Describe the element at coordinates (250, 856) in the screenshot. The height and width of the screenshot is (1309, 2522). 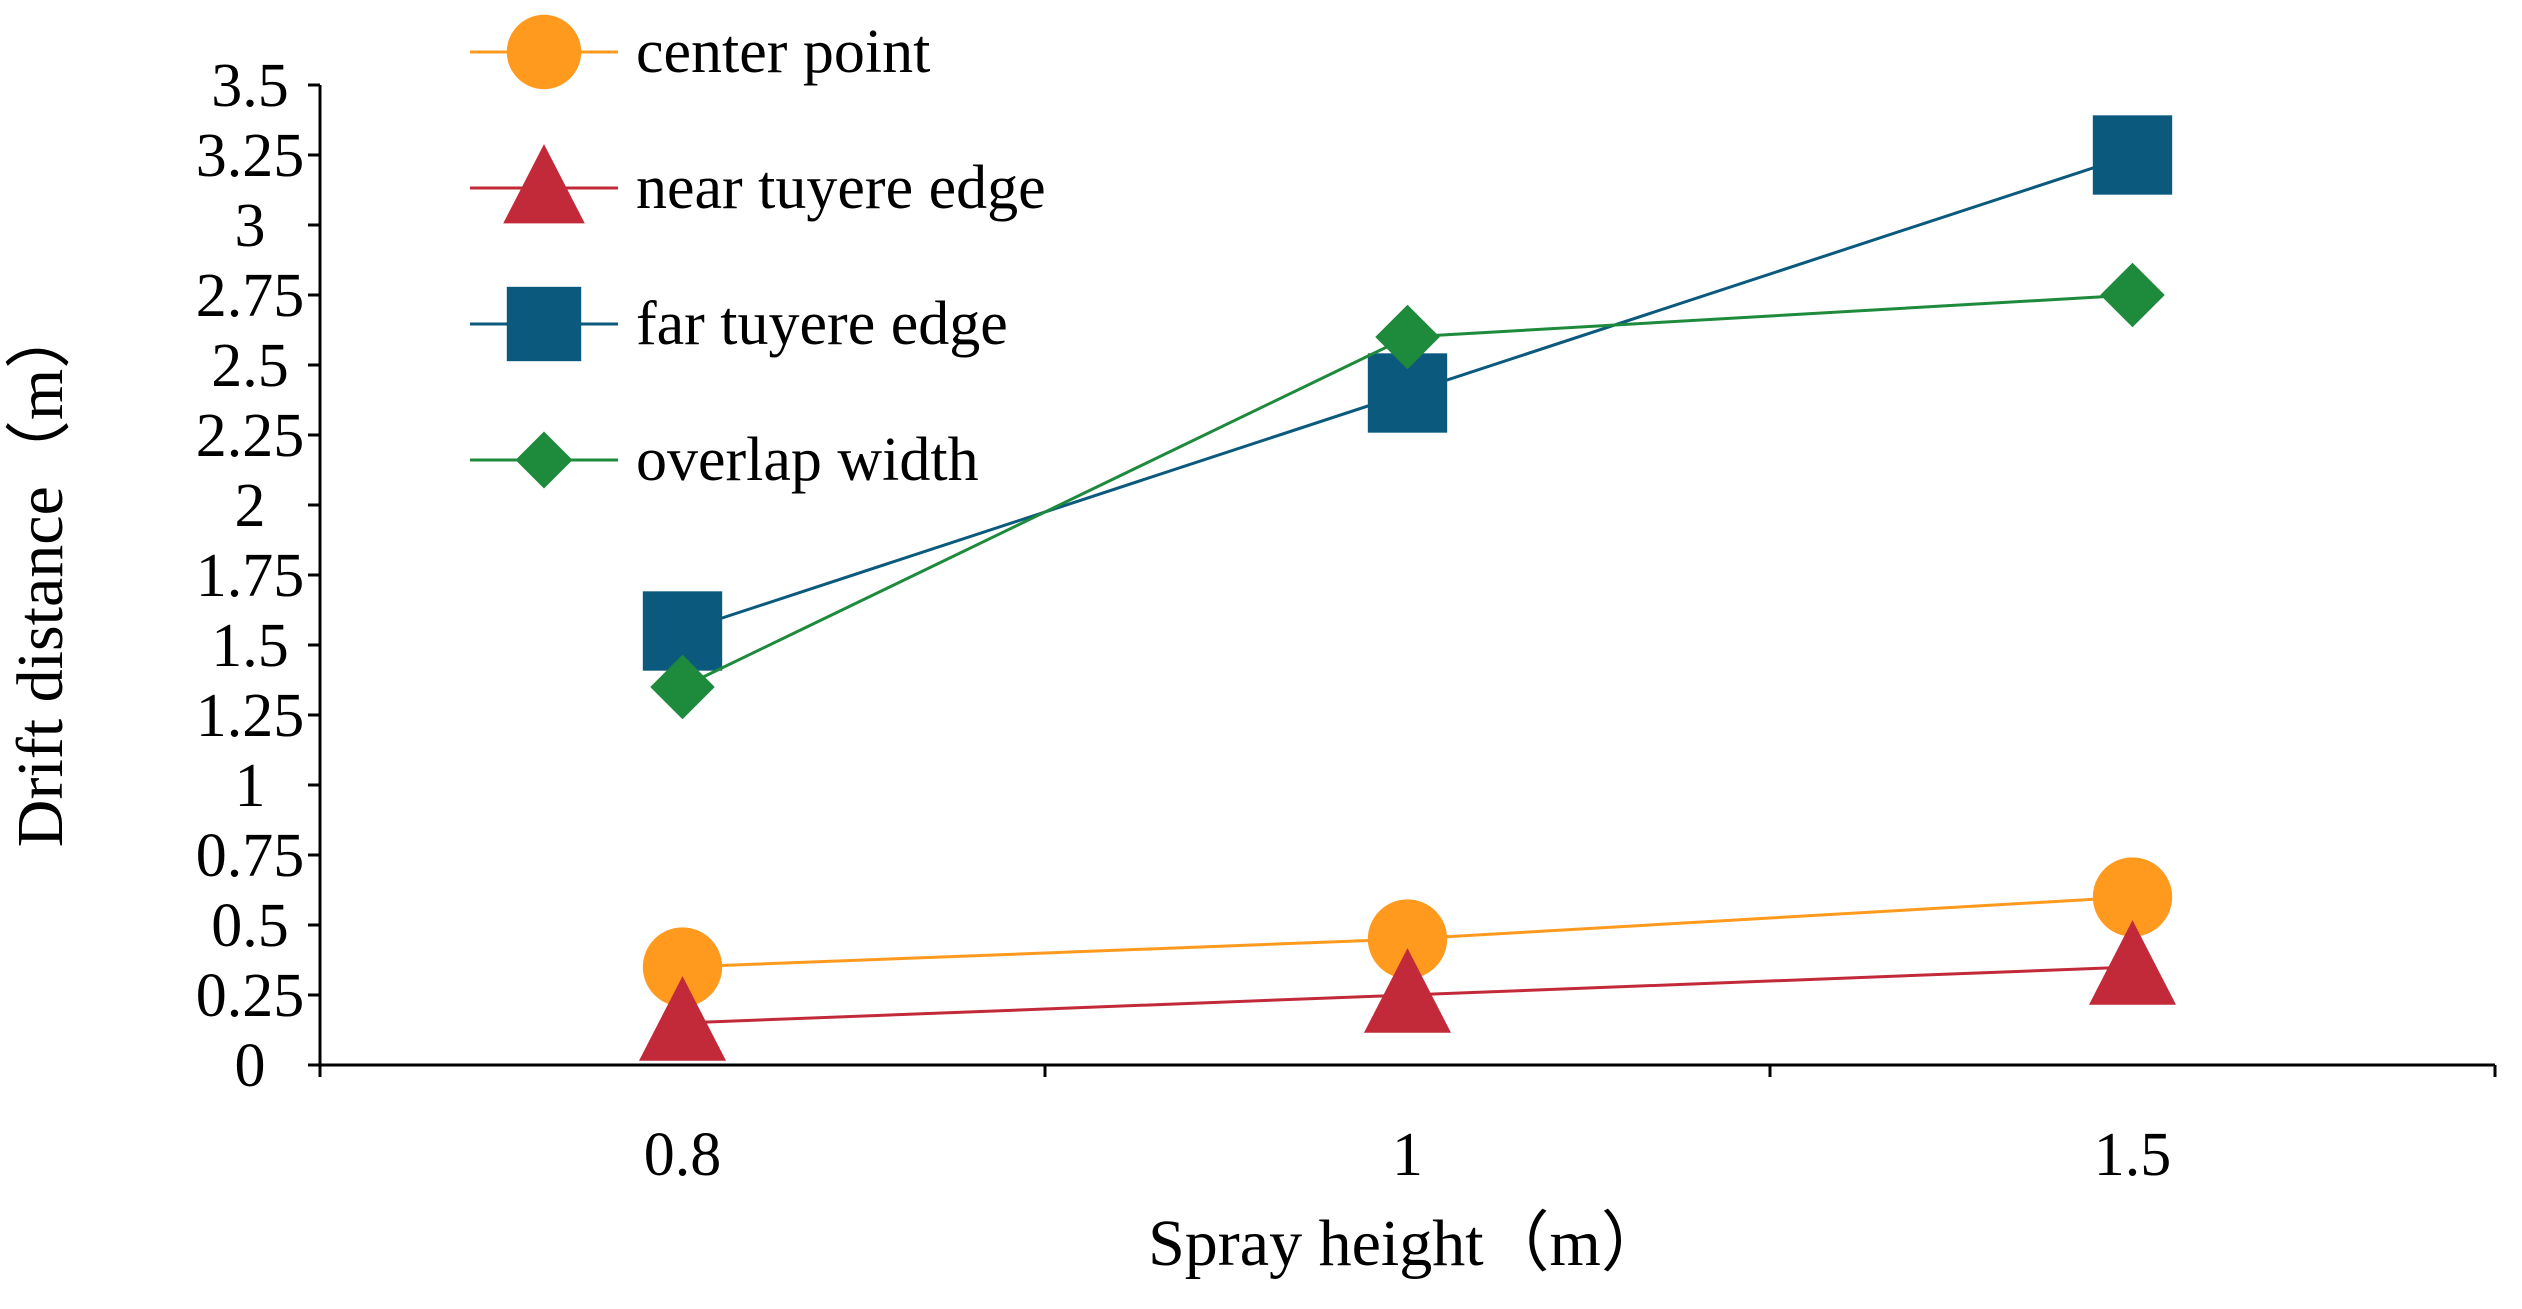
I see `y-tick-label: 0.75` at that location.